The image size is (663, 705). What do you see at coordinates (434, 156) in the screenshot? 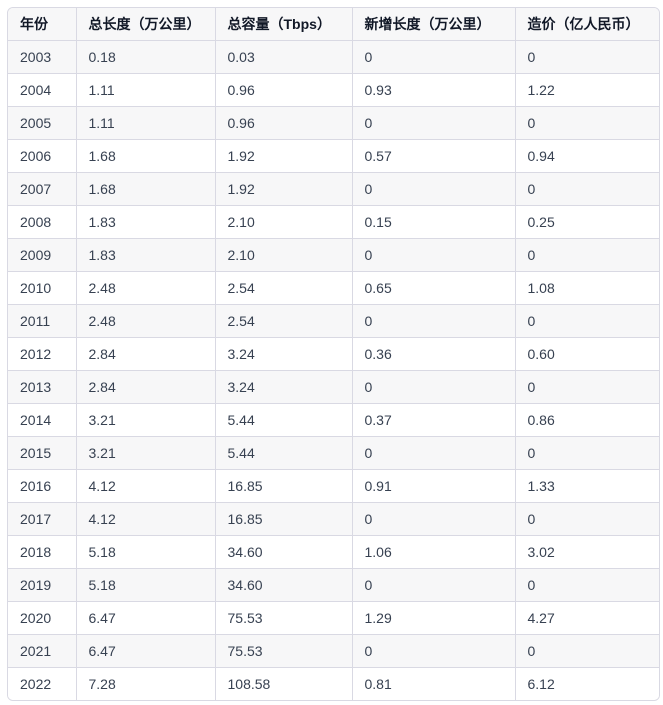
I see `cell-new-length: 0.57` at bounding box center [434, 156].